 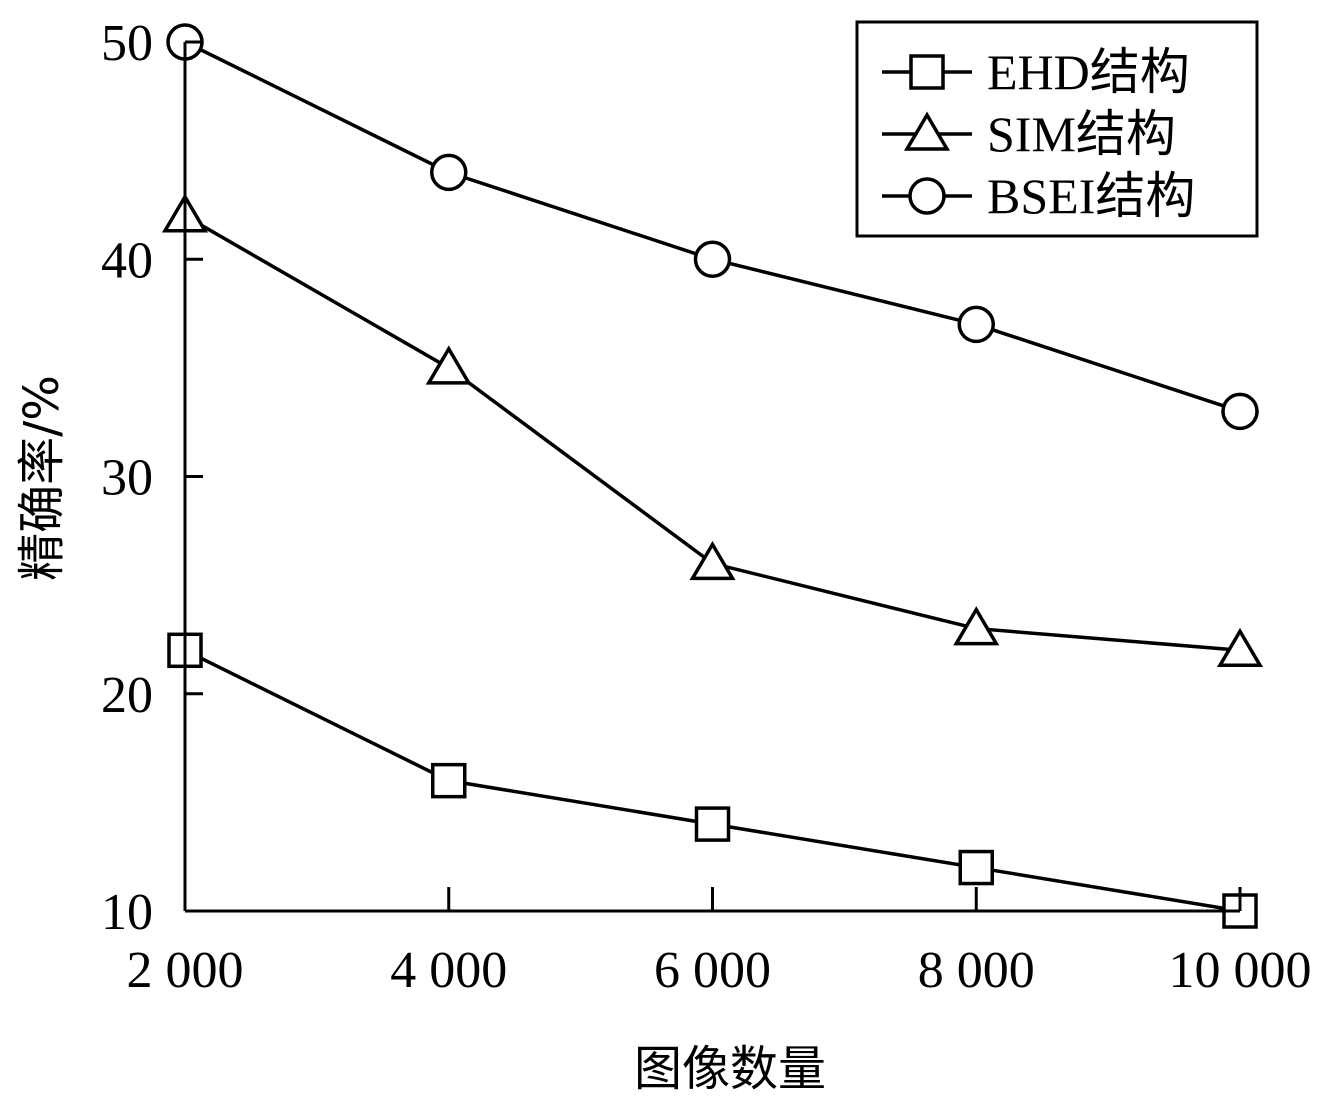 I want to click on legend-item: BSEI结构, so click(x=1038, y=196).